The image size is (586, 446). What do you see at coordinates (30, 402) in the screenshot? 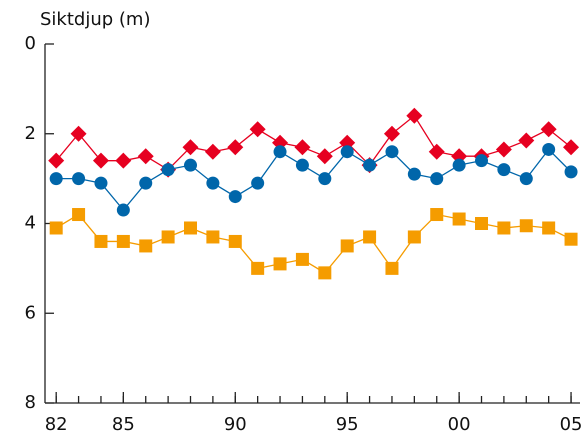
I see `y-tick-label: 8` at bounding box center [30, 402].